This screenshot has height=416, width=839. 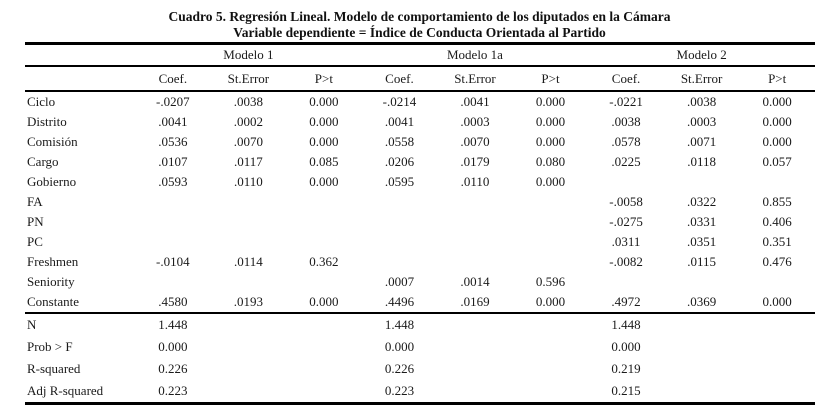 I want to click on value-cell: .0193, so click(x=248, y=303).